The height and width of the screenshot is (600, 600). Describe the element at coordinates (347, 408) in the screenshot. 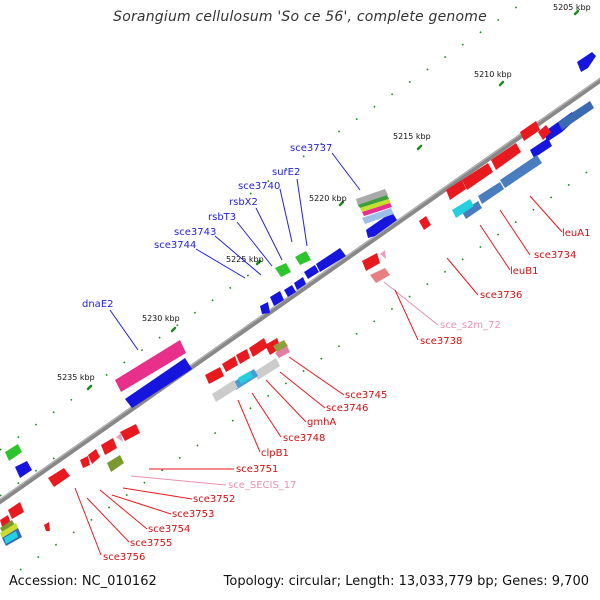

I see `gene-label: sce3746` at that location.